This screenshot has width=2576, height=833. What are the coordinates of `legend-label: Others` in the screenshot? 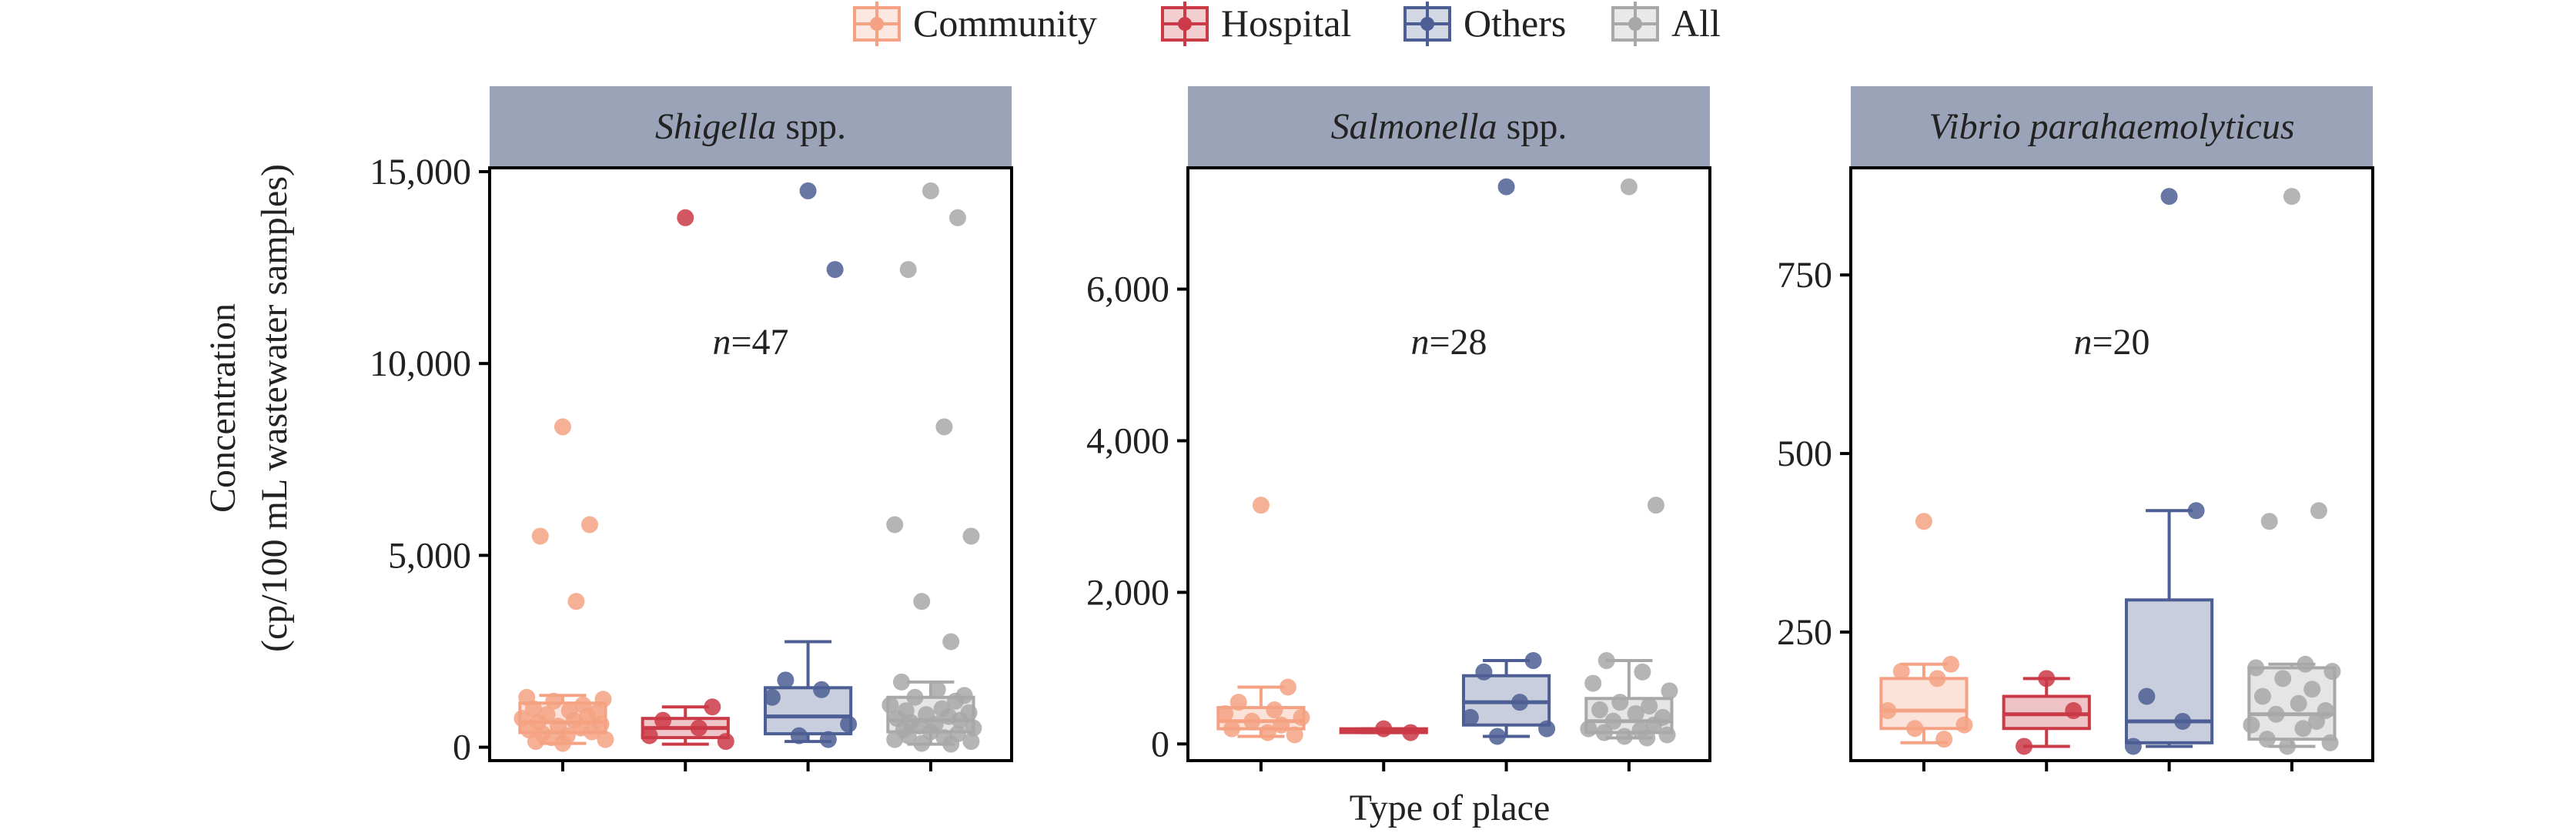 It's located at (1515, 23).